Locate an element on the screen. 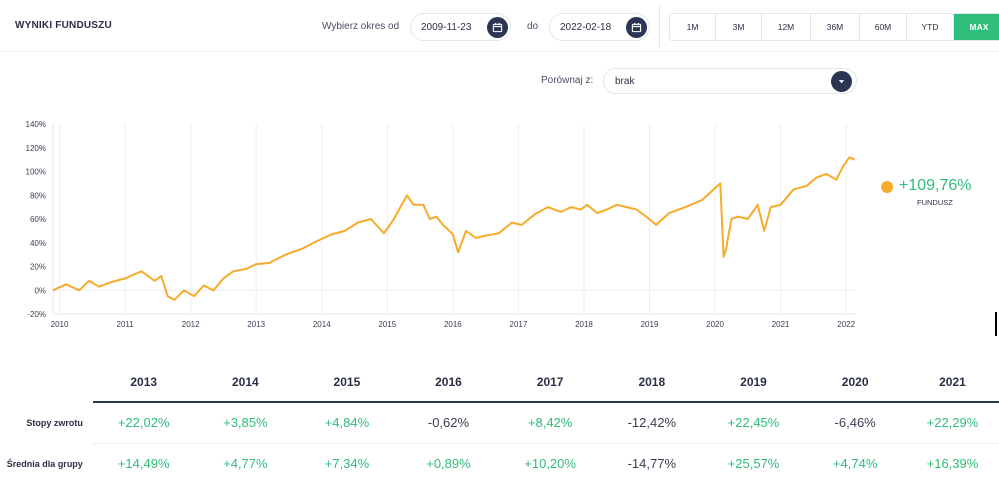  x-tick-label: 2016 is located at coordinates (453, 324).